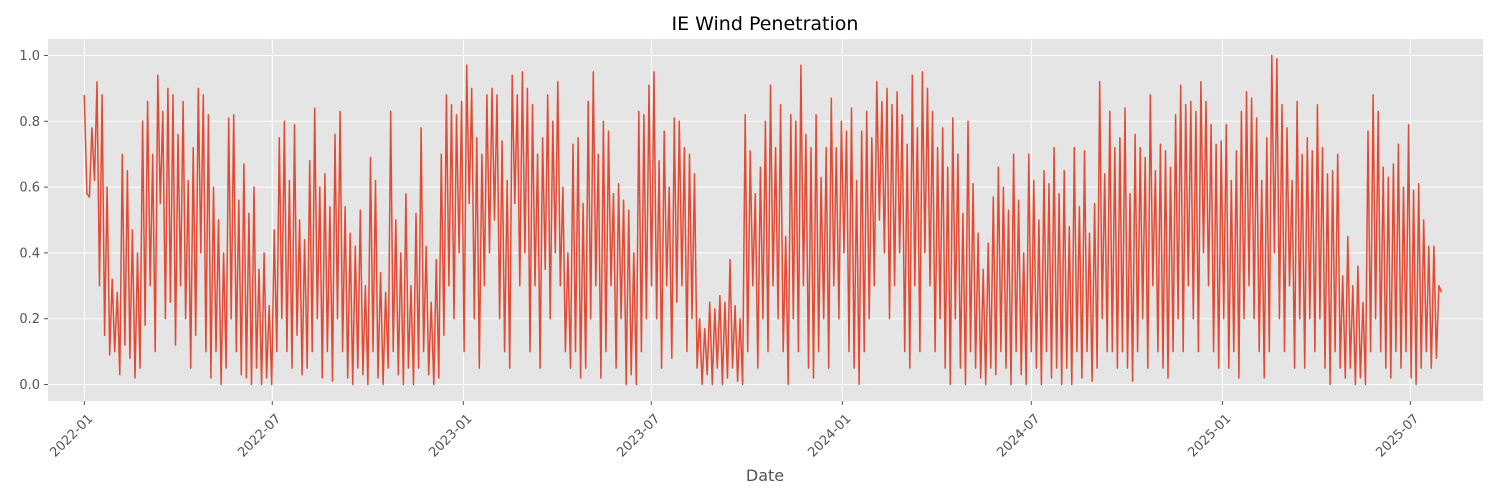 The image size is (1500, 500). I want to click on chart-title: IE Wind Penetration, so click(765, 24).